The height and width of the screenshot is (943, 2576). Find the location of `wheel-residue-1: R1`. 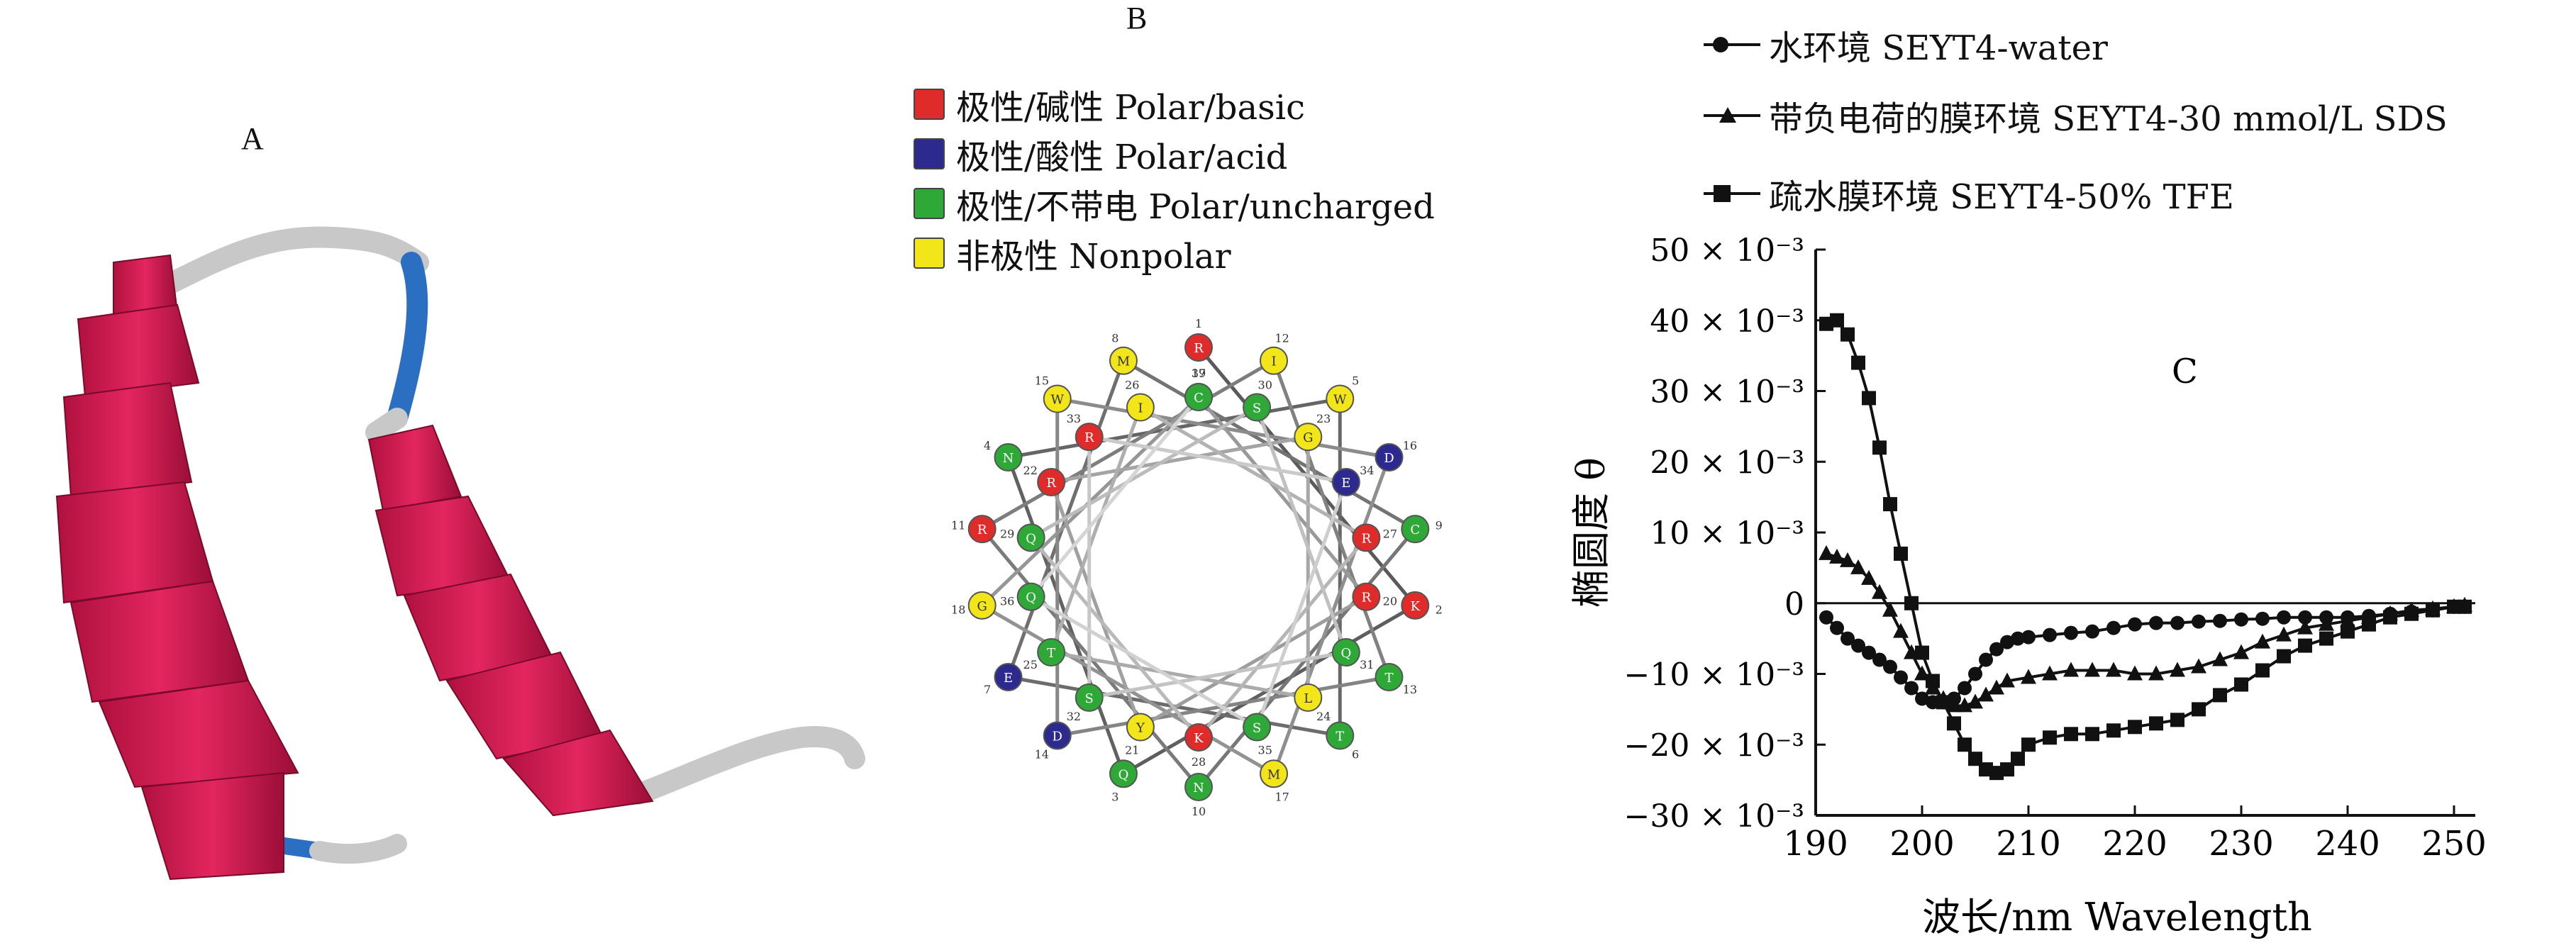

wheel-residue-1: R1 is located at coordinates (1198, 339).